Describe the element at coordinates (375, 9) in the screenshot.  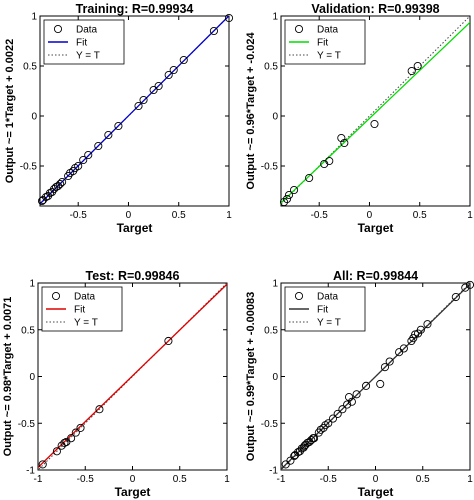
I see `panel-title: Validation: R=0.99398` at that location.